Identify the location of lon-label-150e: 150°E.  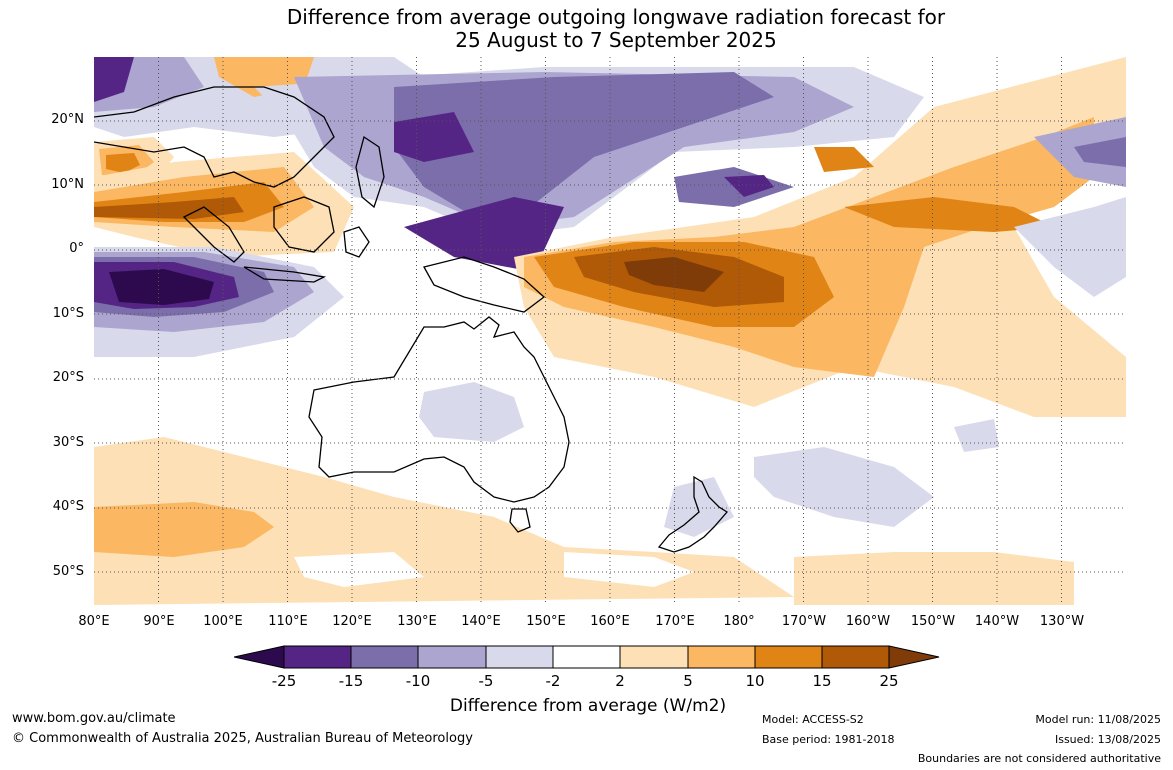
(546, 621).